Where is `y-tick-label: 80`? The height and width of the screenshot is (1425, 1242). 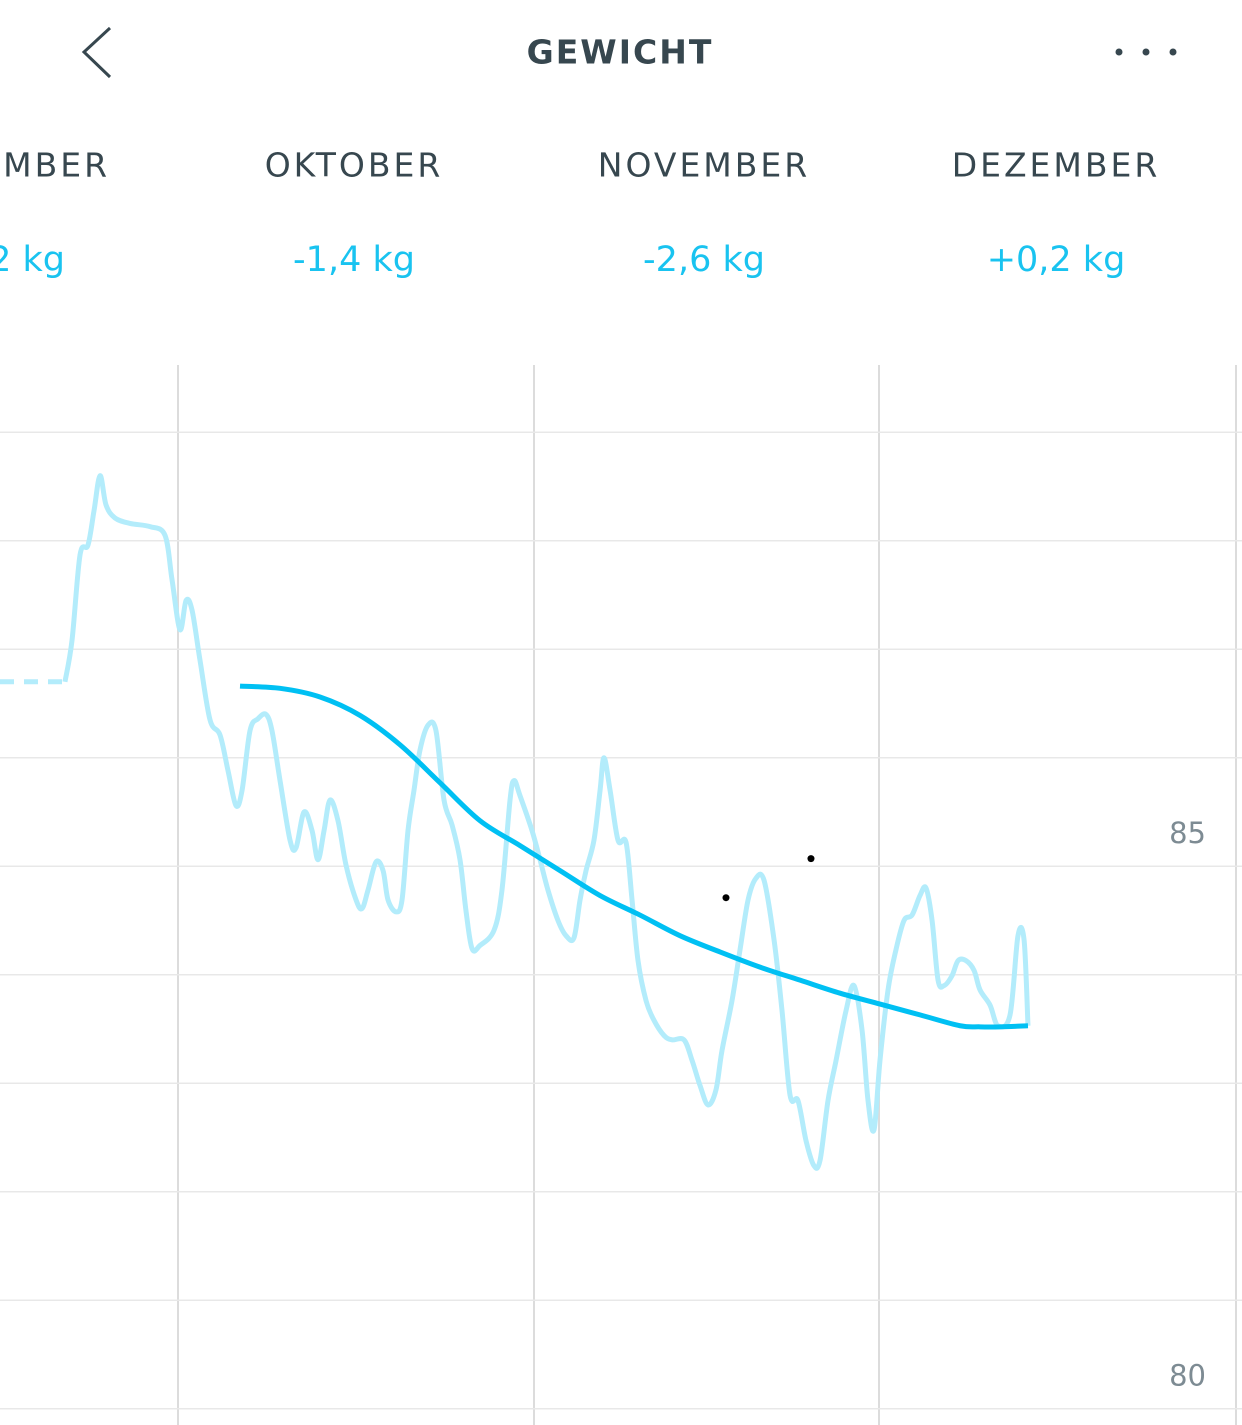 y-tick-label: 80 is located at coordinates (1187, 1376).